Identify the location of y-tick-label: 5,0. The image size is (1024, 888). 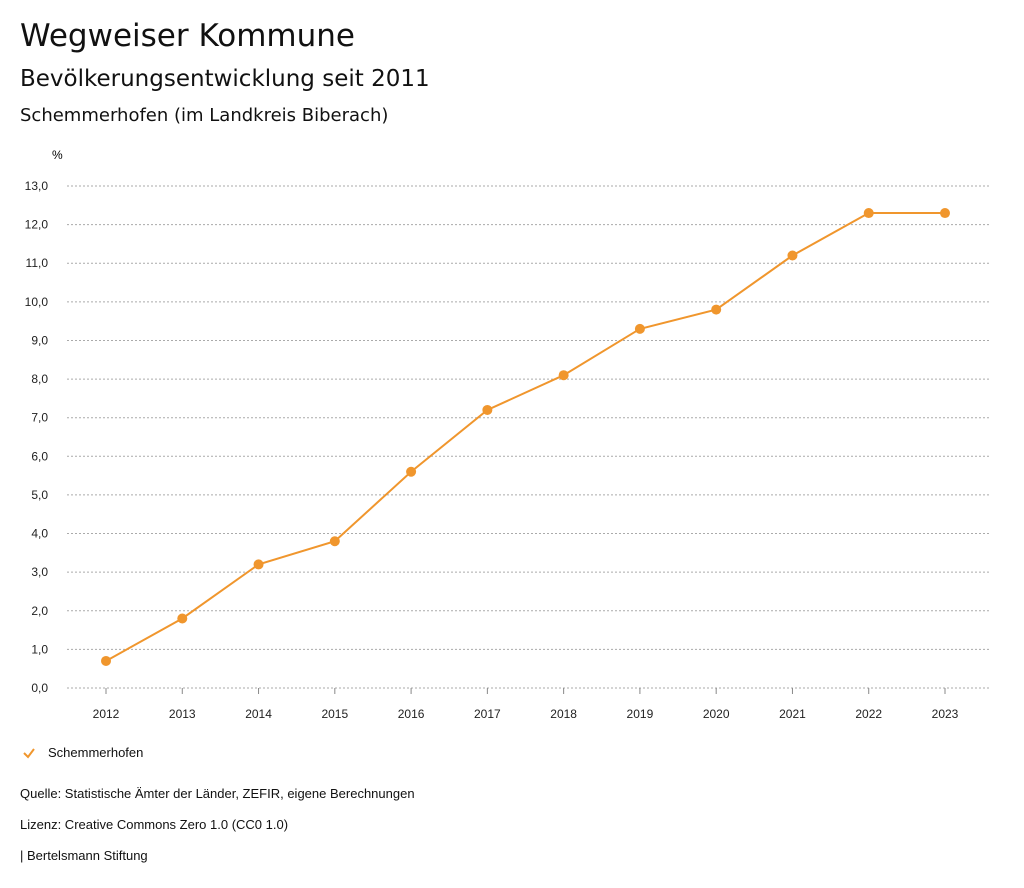
(39, 495).